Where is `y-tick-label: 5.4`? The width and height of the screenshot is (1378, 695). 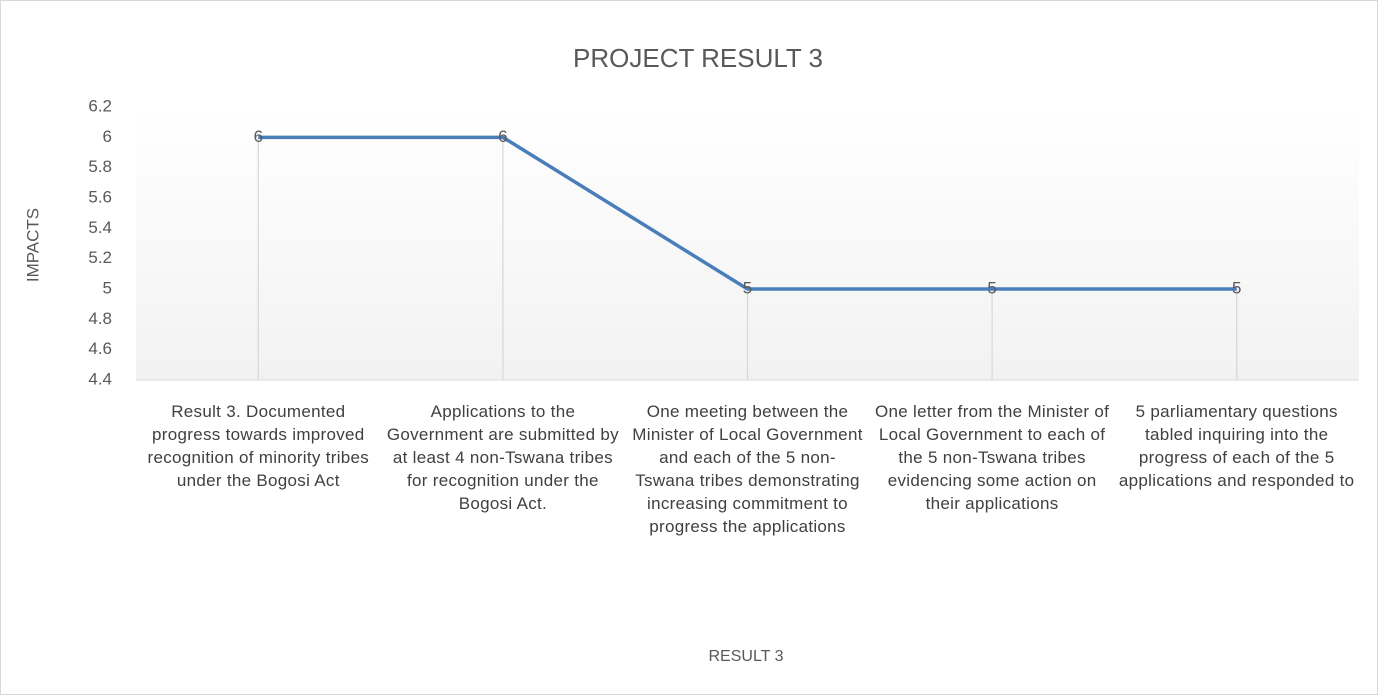 y-tick-label: 5.4 is located at coordinates (100, 227).